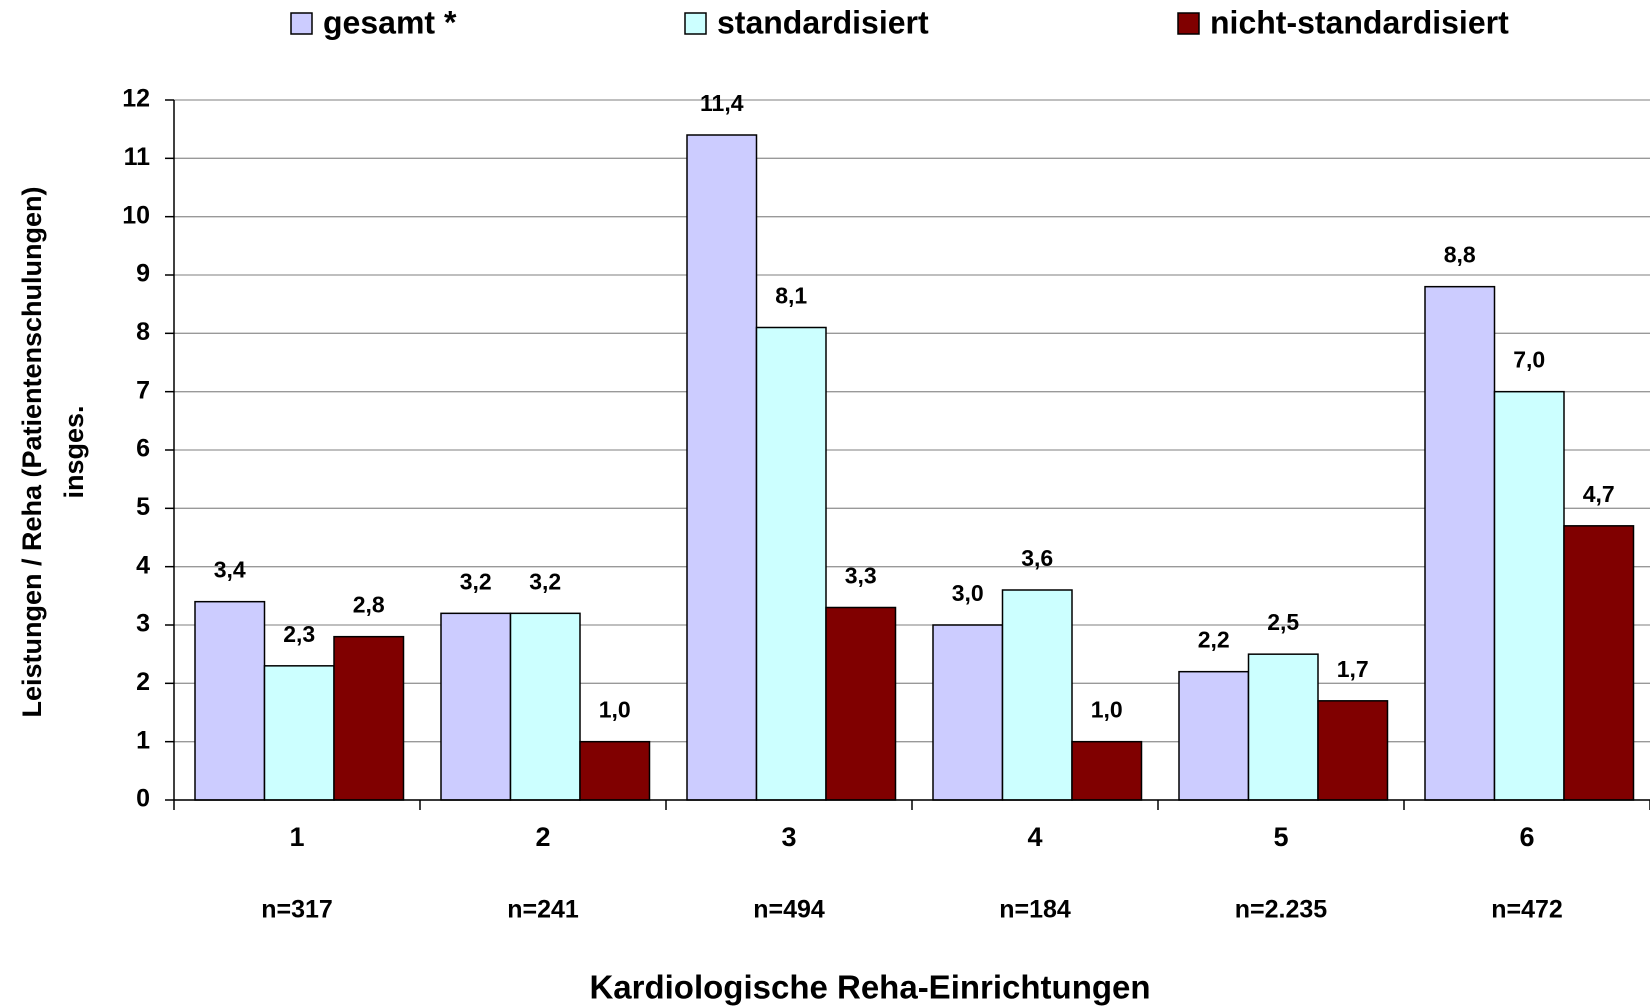 The image size is (1650, 1008). Describe the element at coordinates (137, 157) in the screenshot. I see `y-tick-label: 11` at that location.